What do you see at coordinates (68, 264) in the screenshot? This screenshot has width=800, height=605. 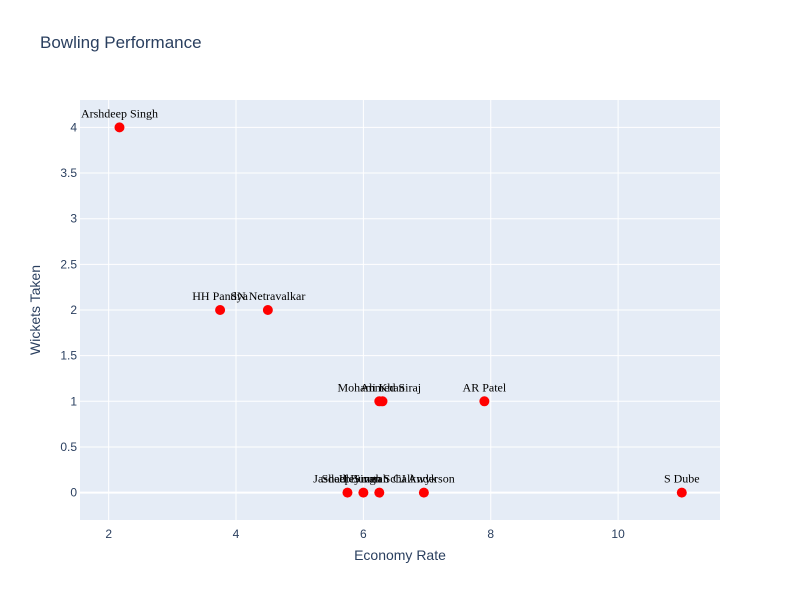 I see `y-tick-label: 2.5` at bounding box center [68, 264].